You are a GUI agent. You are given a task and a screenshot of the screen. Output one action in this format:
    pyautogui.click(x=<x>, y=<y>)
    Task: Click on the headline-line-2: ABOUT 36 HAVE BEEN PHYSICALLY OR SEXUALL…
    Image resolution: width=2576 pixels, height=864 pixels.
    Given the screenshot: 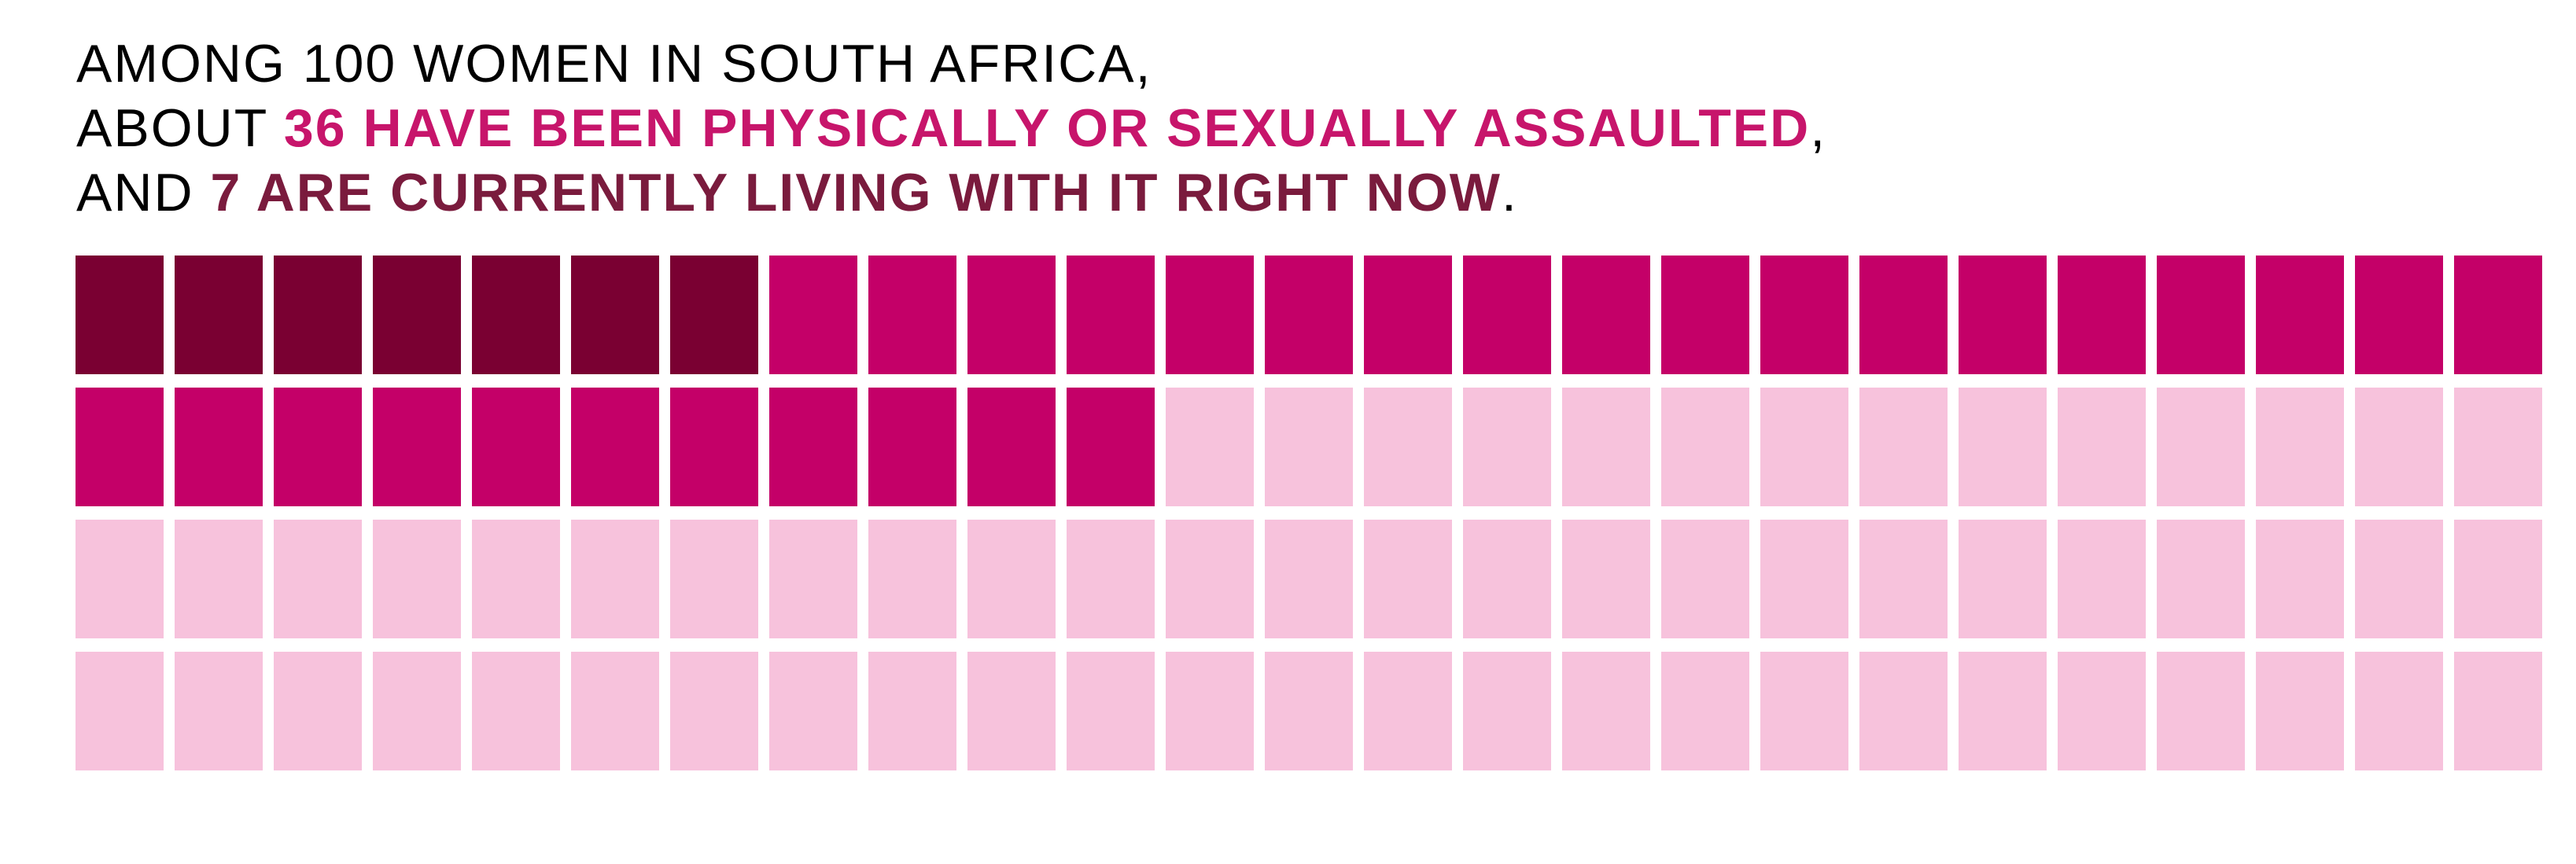 What is the action you would take?
    pyautogui.click(x=951, y=128)
    